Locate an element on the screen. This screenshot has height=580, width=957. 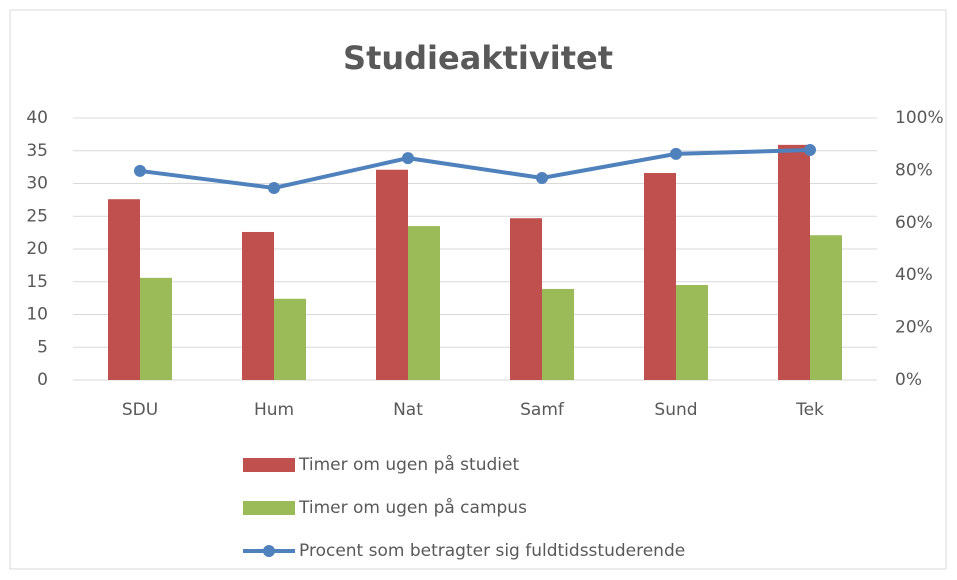
x-tick-label: Hum is located at coordinates (274, 410).